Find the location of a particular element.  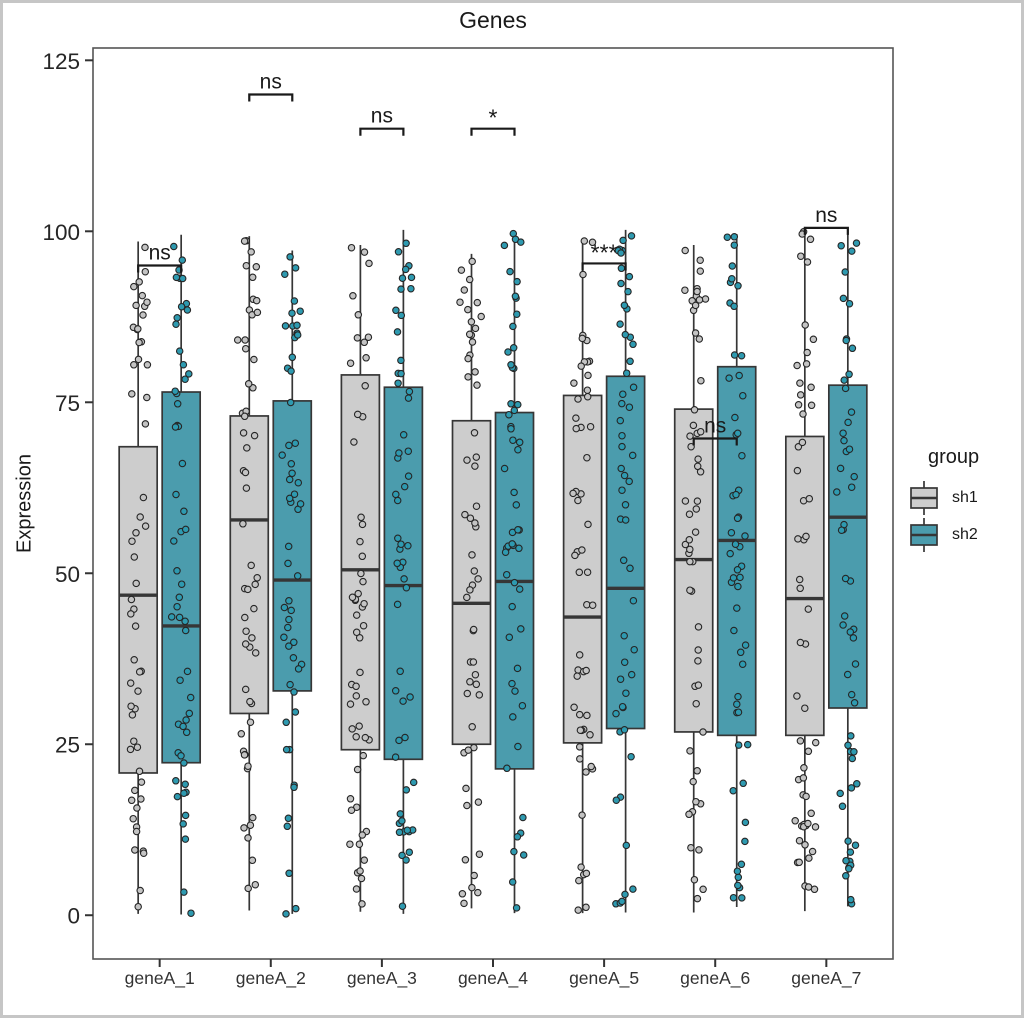

legend-item-sh1: sh1 is located at coordinates (964, 497).